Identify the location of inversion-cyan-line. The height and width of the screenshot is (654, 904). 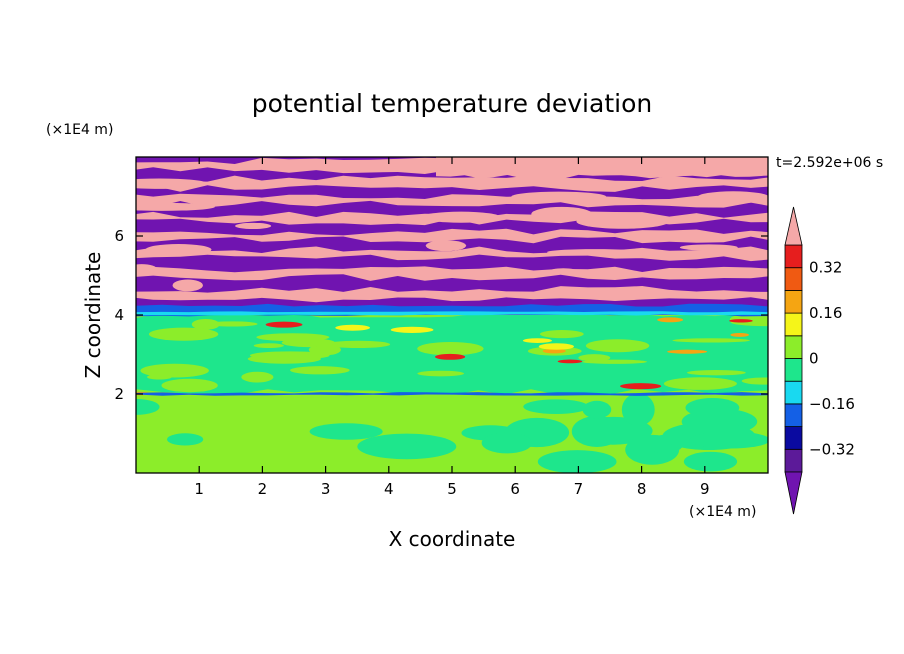
(452, 313).